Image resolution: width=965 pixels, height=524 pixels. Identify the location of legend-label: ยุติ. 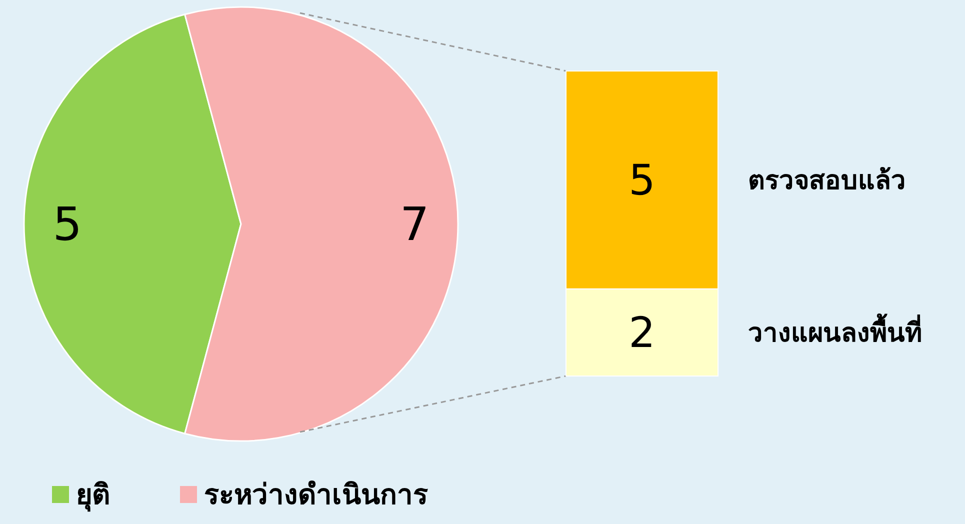
(93, 495).